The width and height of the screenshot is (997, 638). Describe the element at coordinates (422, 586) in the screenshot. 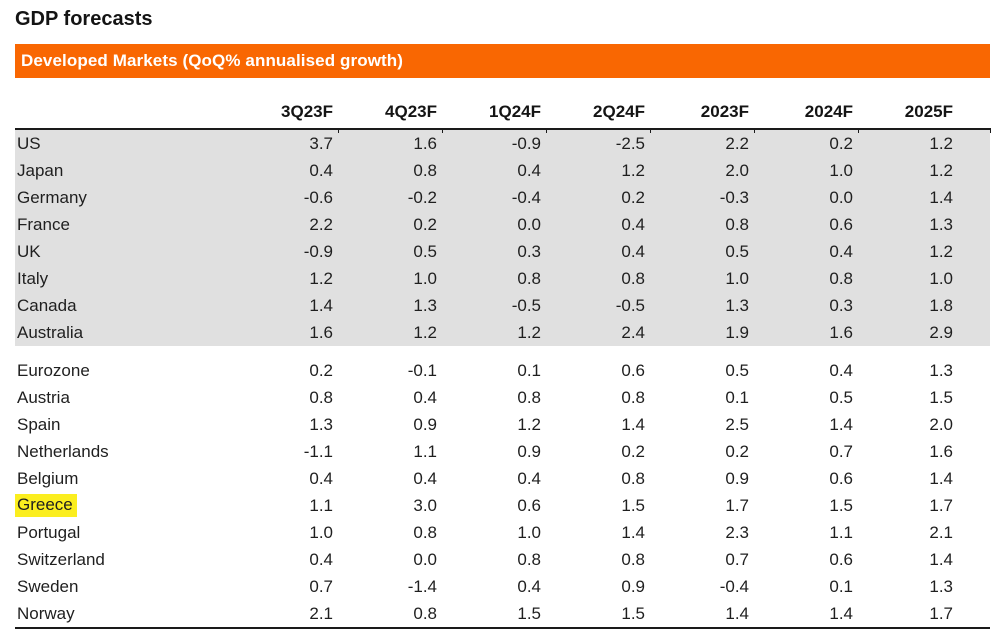

I see `value-cell: -1.4` at that location.